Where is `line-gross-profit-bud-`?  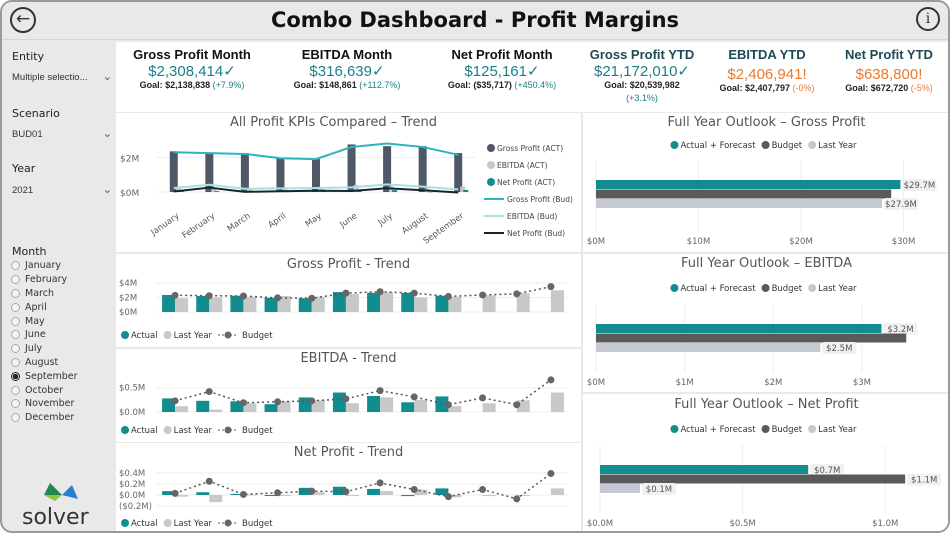
line-gross-profit-bud- is located at coordinates (316, 151).